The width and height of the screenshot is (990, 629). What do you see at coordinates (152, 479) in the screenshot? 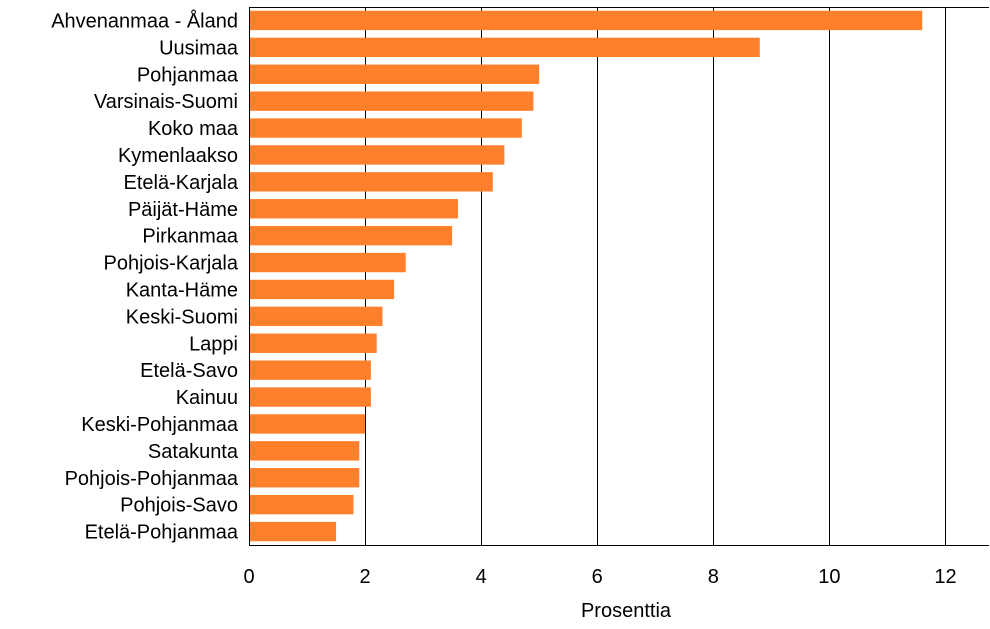
I see `category-label: Pohjois-Pohjanmaa` at bounding box center [152, 479].